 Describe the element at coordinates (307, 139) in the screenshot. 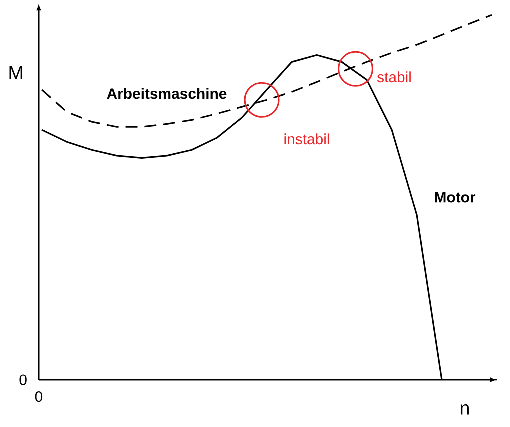

I see `annotation: instabil` at that location.